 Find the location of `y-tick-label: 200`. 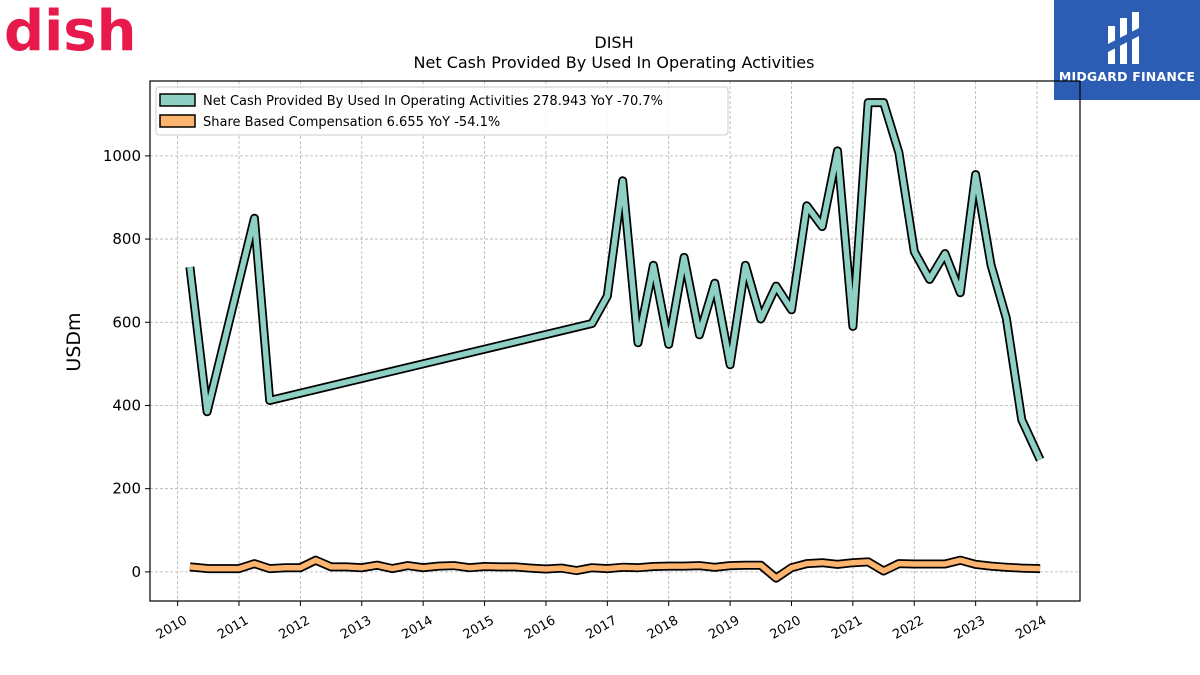

y-tick-label: 200 is located at coordinates (126, 489).